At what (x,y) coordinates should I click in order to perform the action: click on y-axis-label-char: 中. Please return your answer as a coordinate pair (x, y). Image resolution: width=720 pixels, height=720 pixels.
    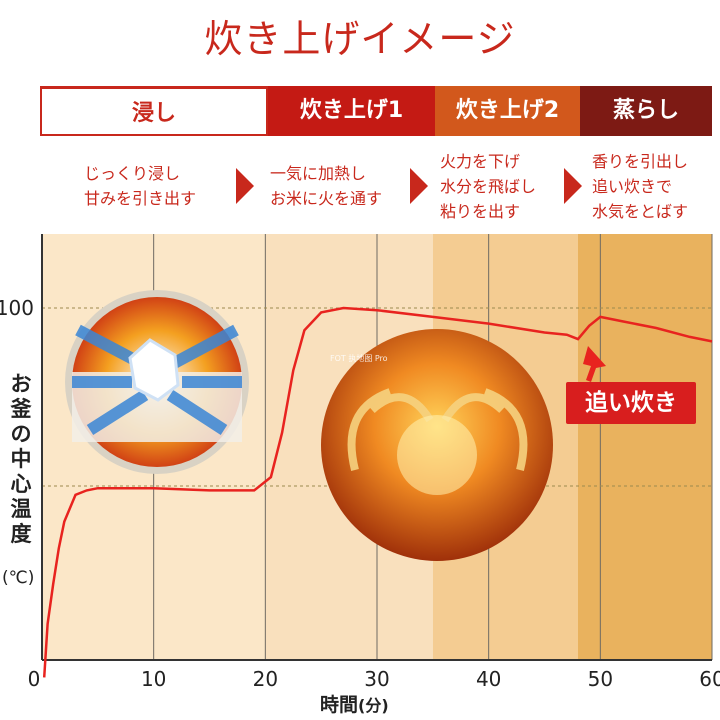
    Looking at the image, I should click on (21, 459).